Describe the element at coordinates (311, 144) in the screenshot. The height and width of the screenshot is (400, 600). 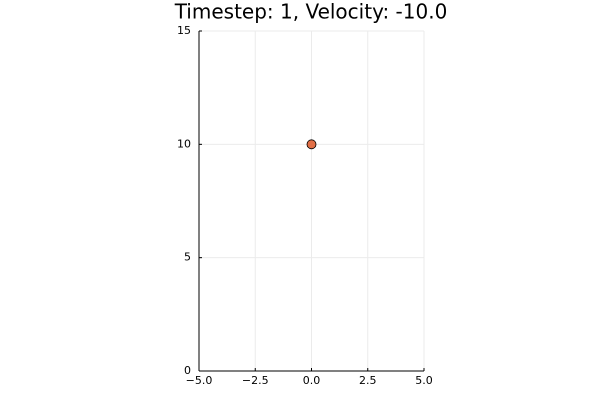
I see `point` at that location.